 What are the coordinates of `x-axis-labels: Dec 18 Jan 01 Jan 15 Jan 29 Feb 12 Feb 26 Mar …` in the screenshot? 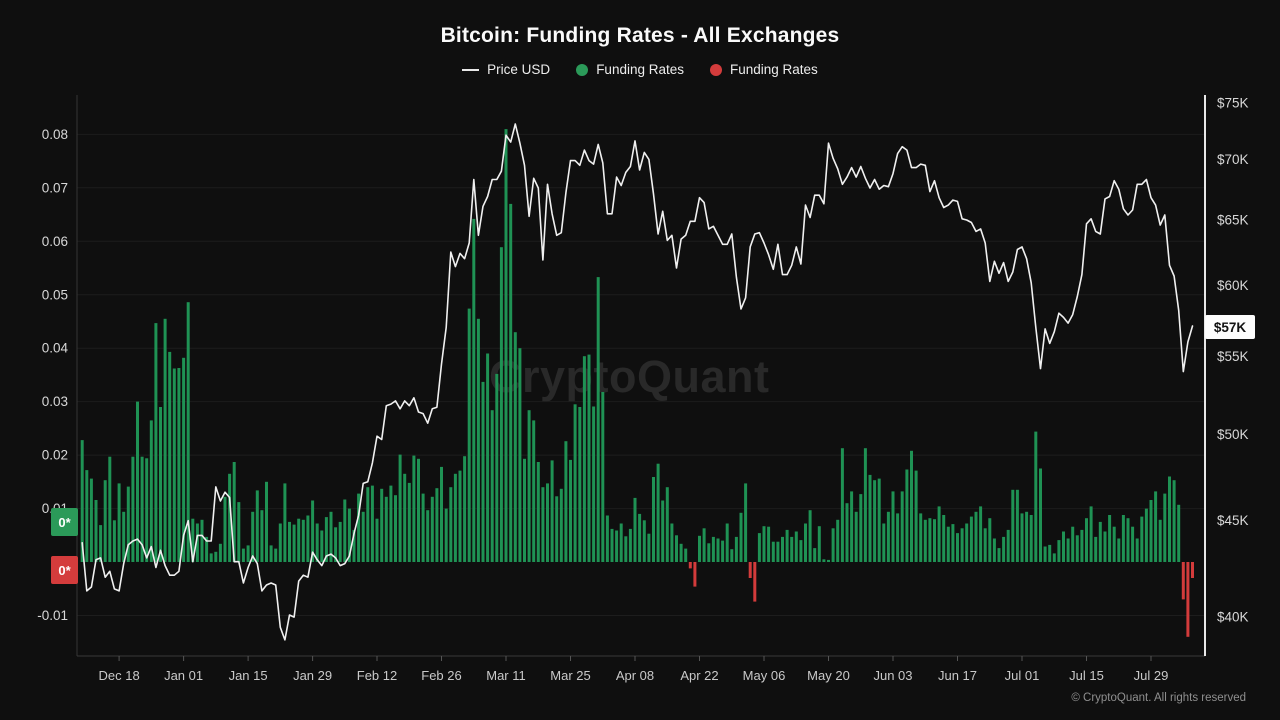 It's located at (633, 669).